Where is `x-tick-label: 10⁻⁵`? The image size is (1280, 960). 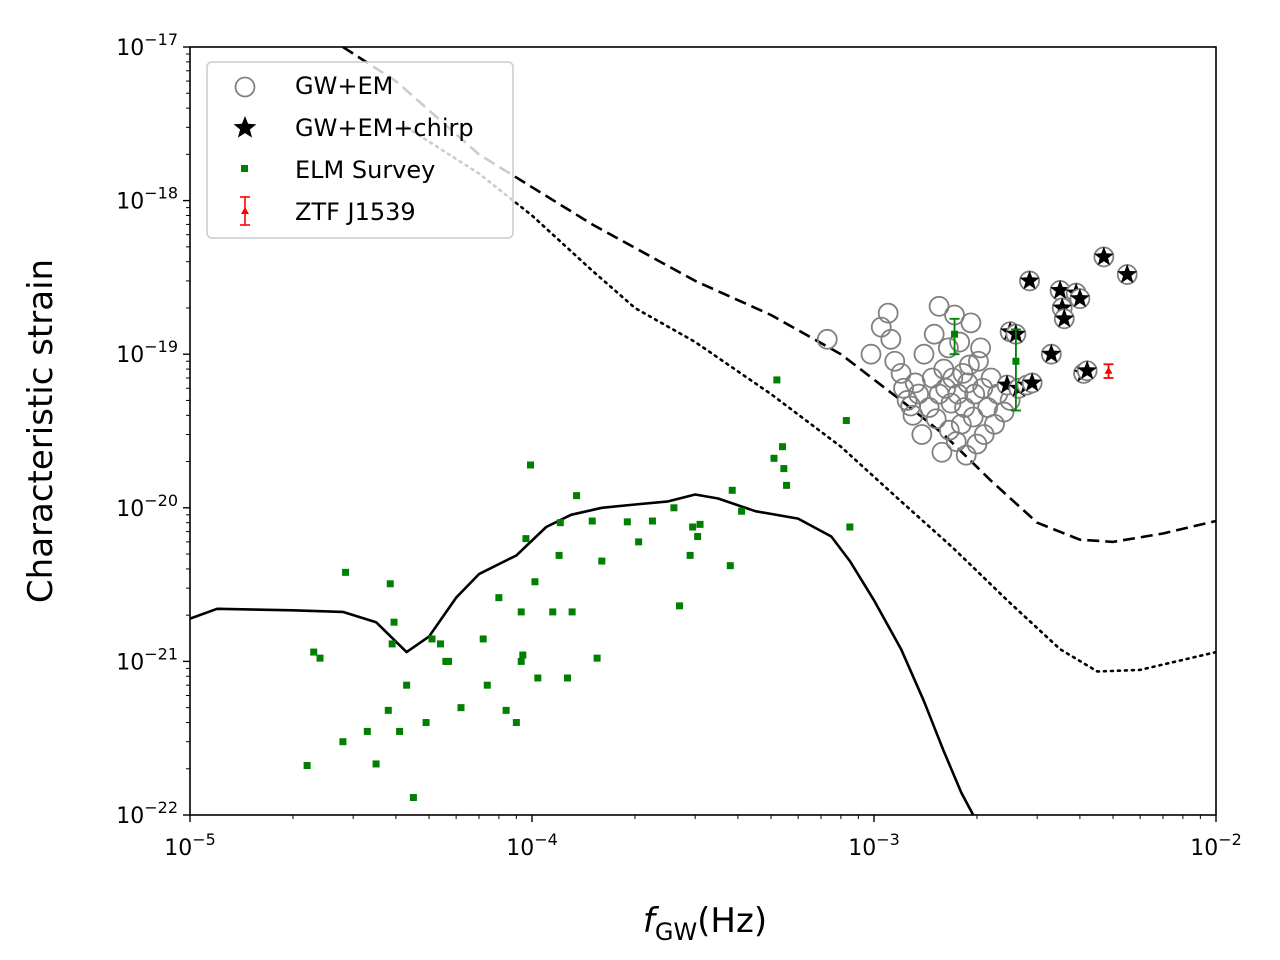 x-tick-label: 10⁻⁵ is located at coordinates (190, 845).